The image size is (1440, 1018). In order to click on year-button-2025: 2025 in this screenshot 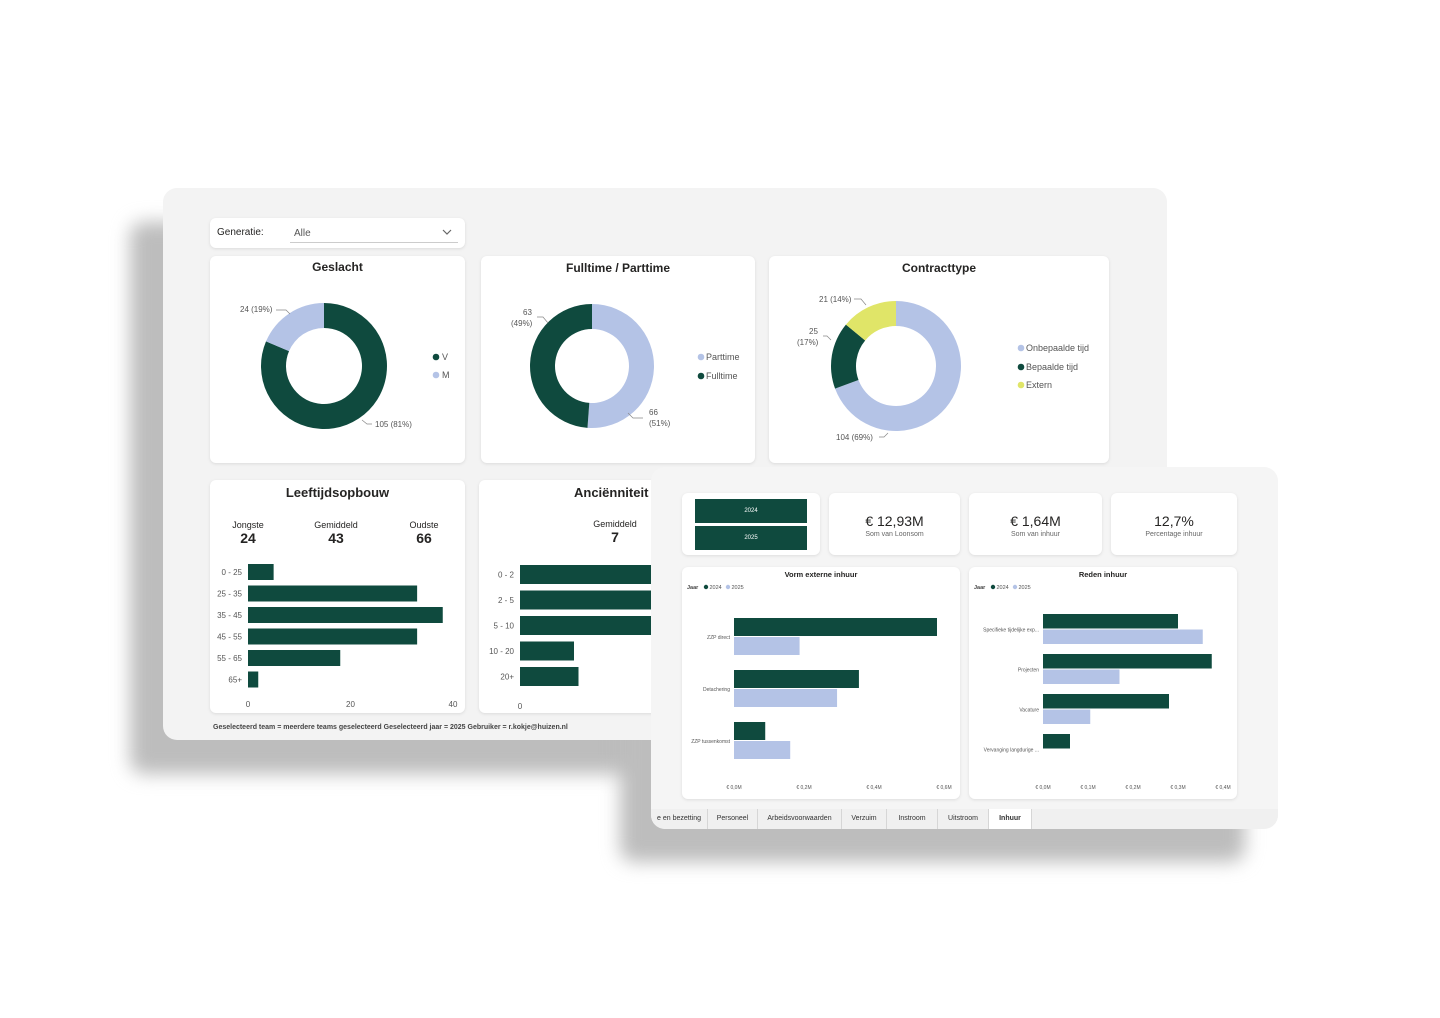, I will do `click(751, 538)`.